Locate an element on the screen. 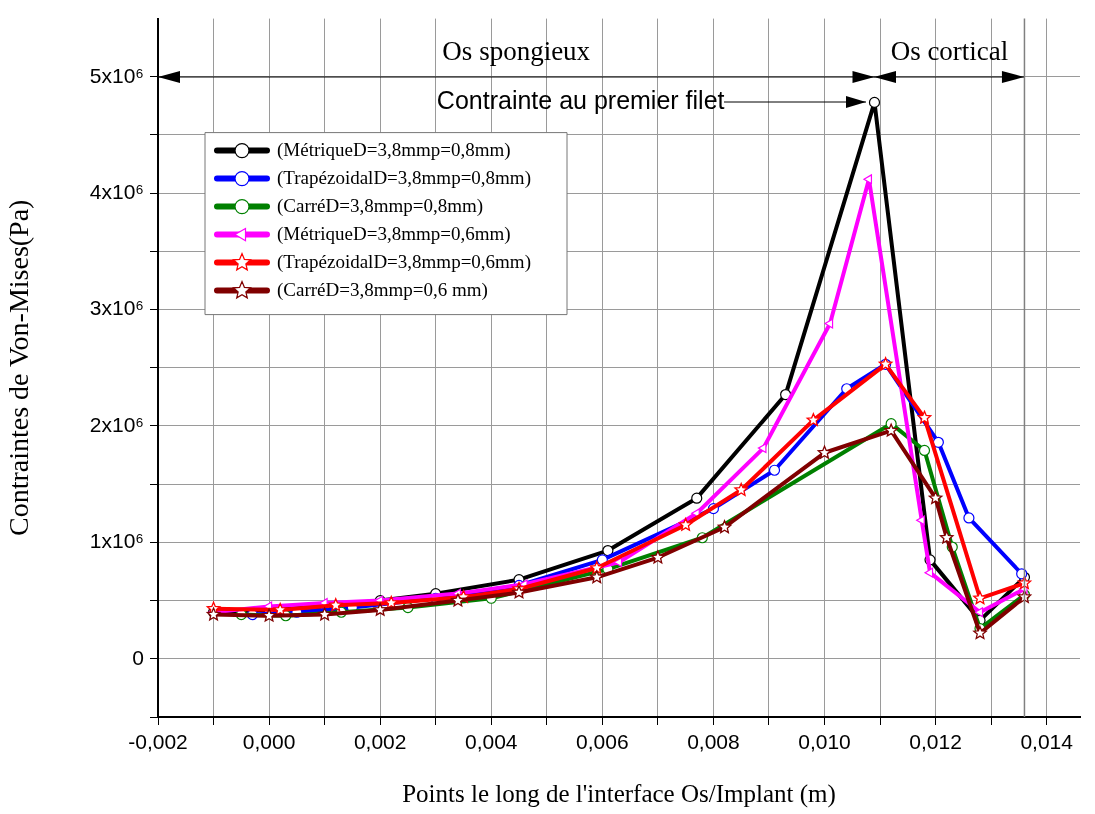 The width and height of the screenshot is (1095, 814). x-tick-label: 0,010 is located at coordinates (824, 742).